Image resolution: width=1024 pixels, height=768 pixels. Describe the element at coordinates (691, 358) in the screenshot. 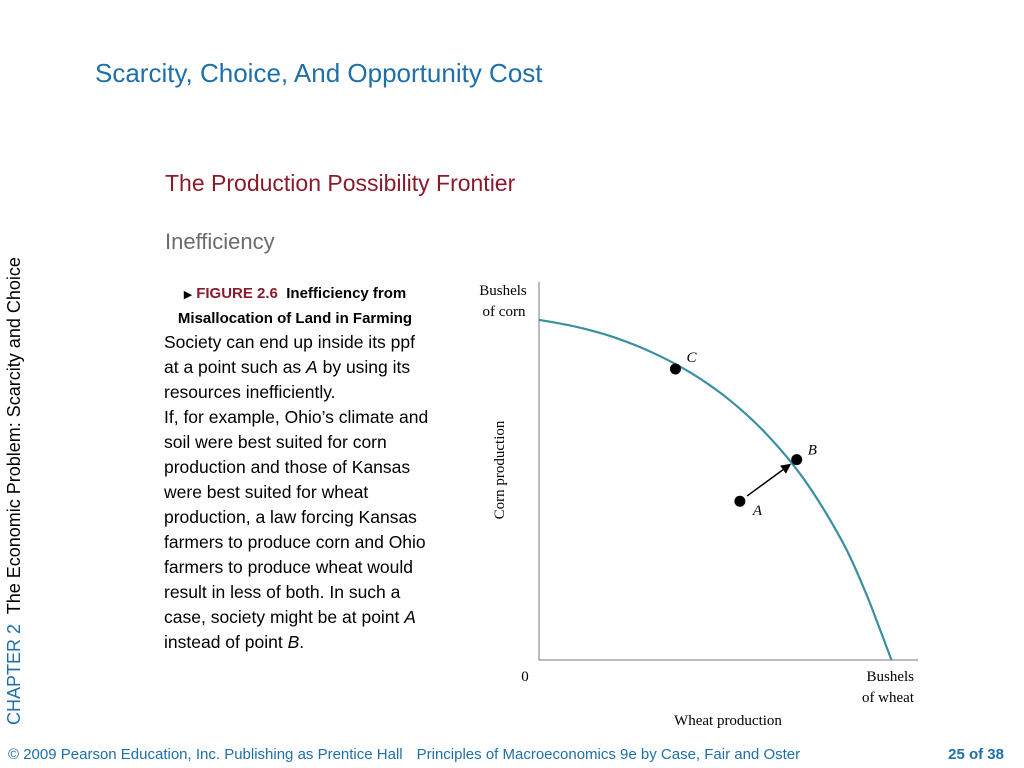

I see `point-label-c: C` at that location.